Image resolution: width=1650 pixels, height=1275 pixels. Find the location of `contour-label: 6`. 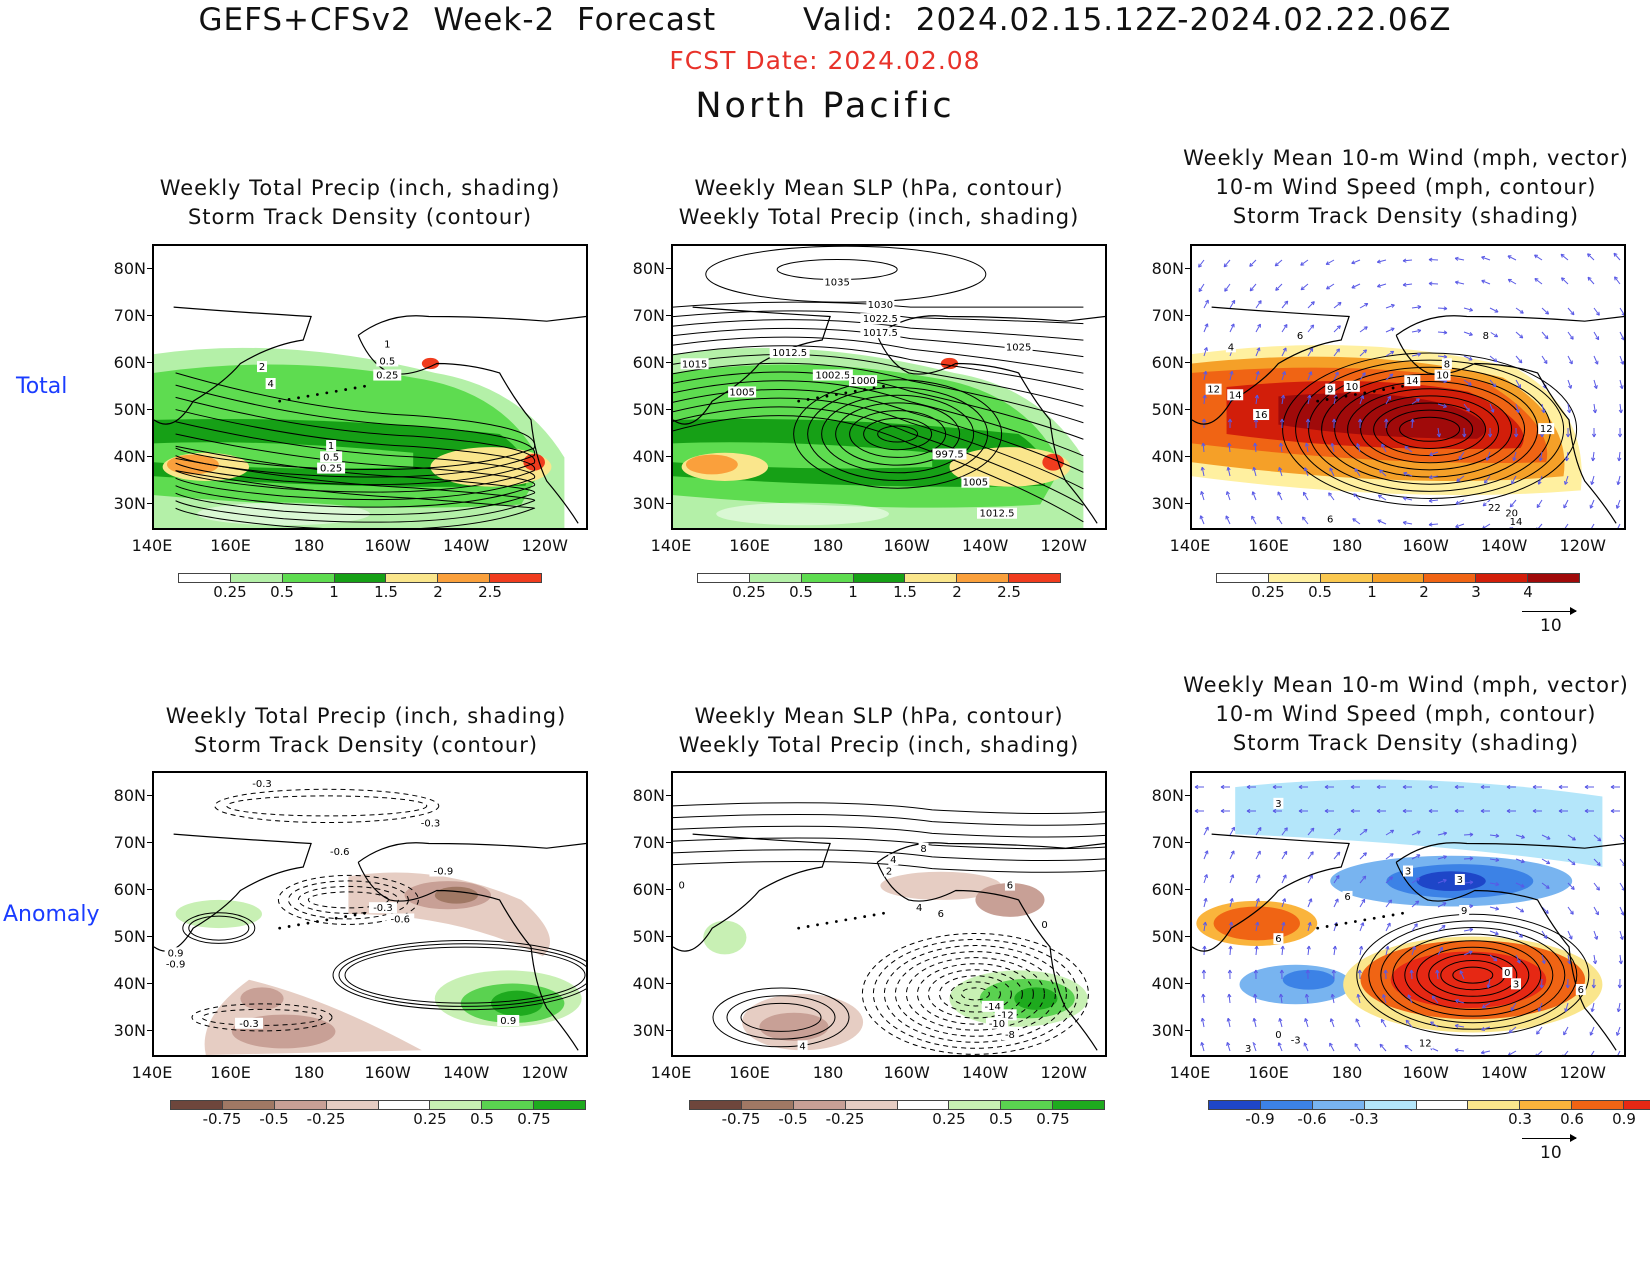

contour-label: 6 is located at coordinates (1300, 336).